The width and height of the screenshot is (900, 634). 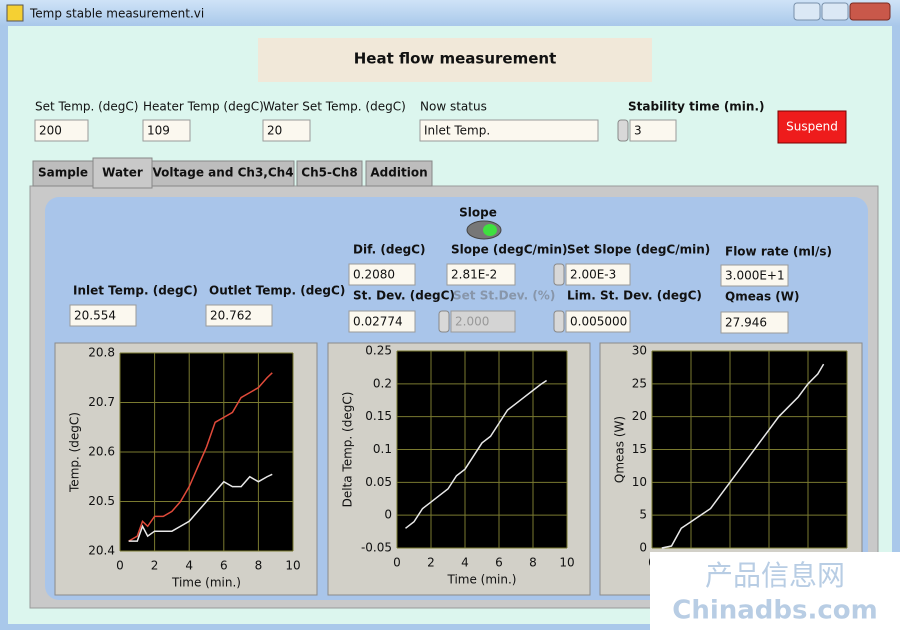 I want to click on y-tick-label: 10, so click(x=639, y=482).